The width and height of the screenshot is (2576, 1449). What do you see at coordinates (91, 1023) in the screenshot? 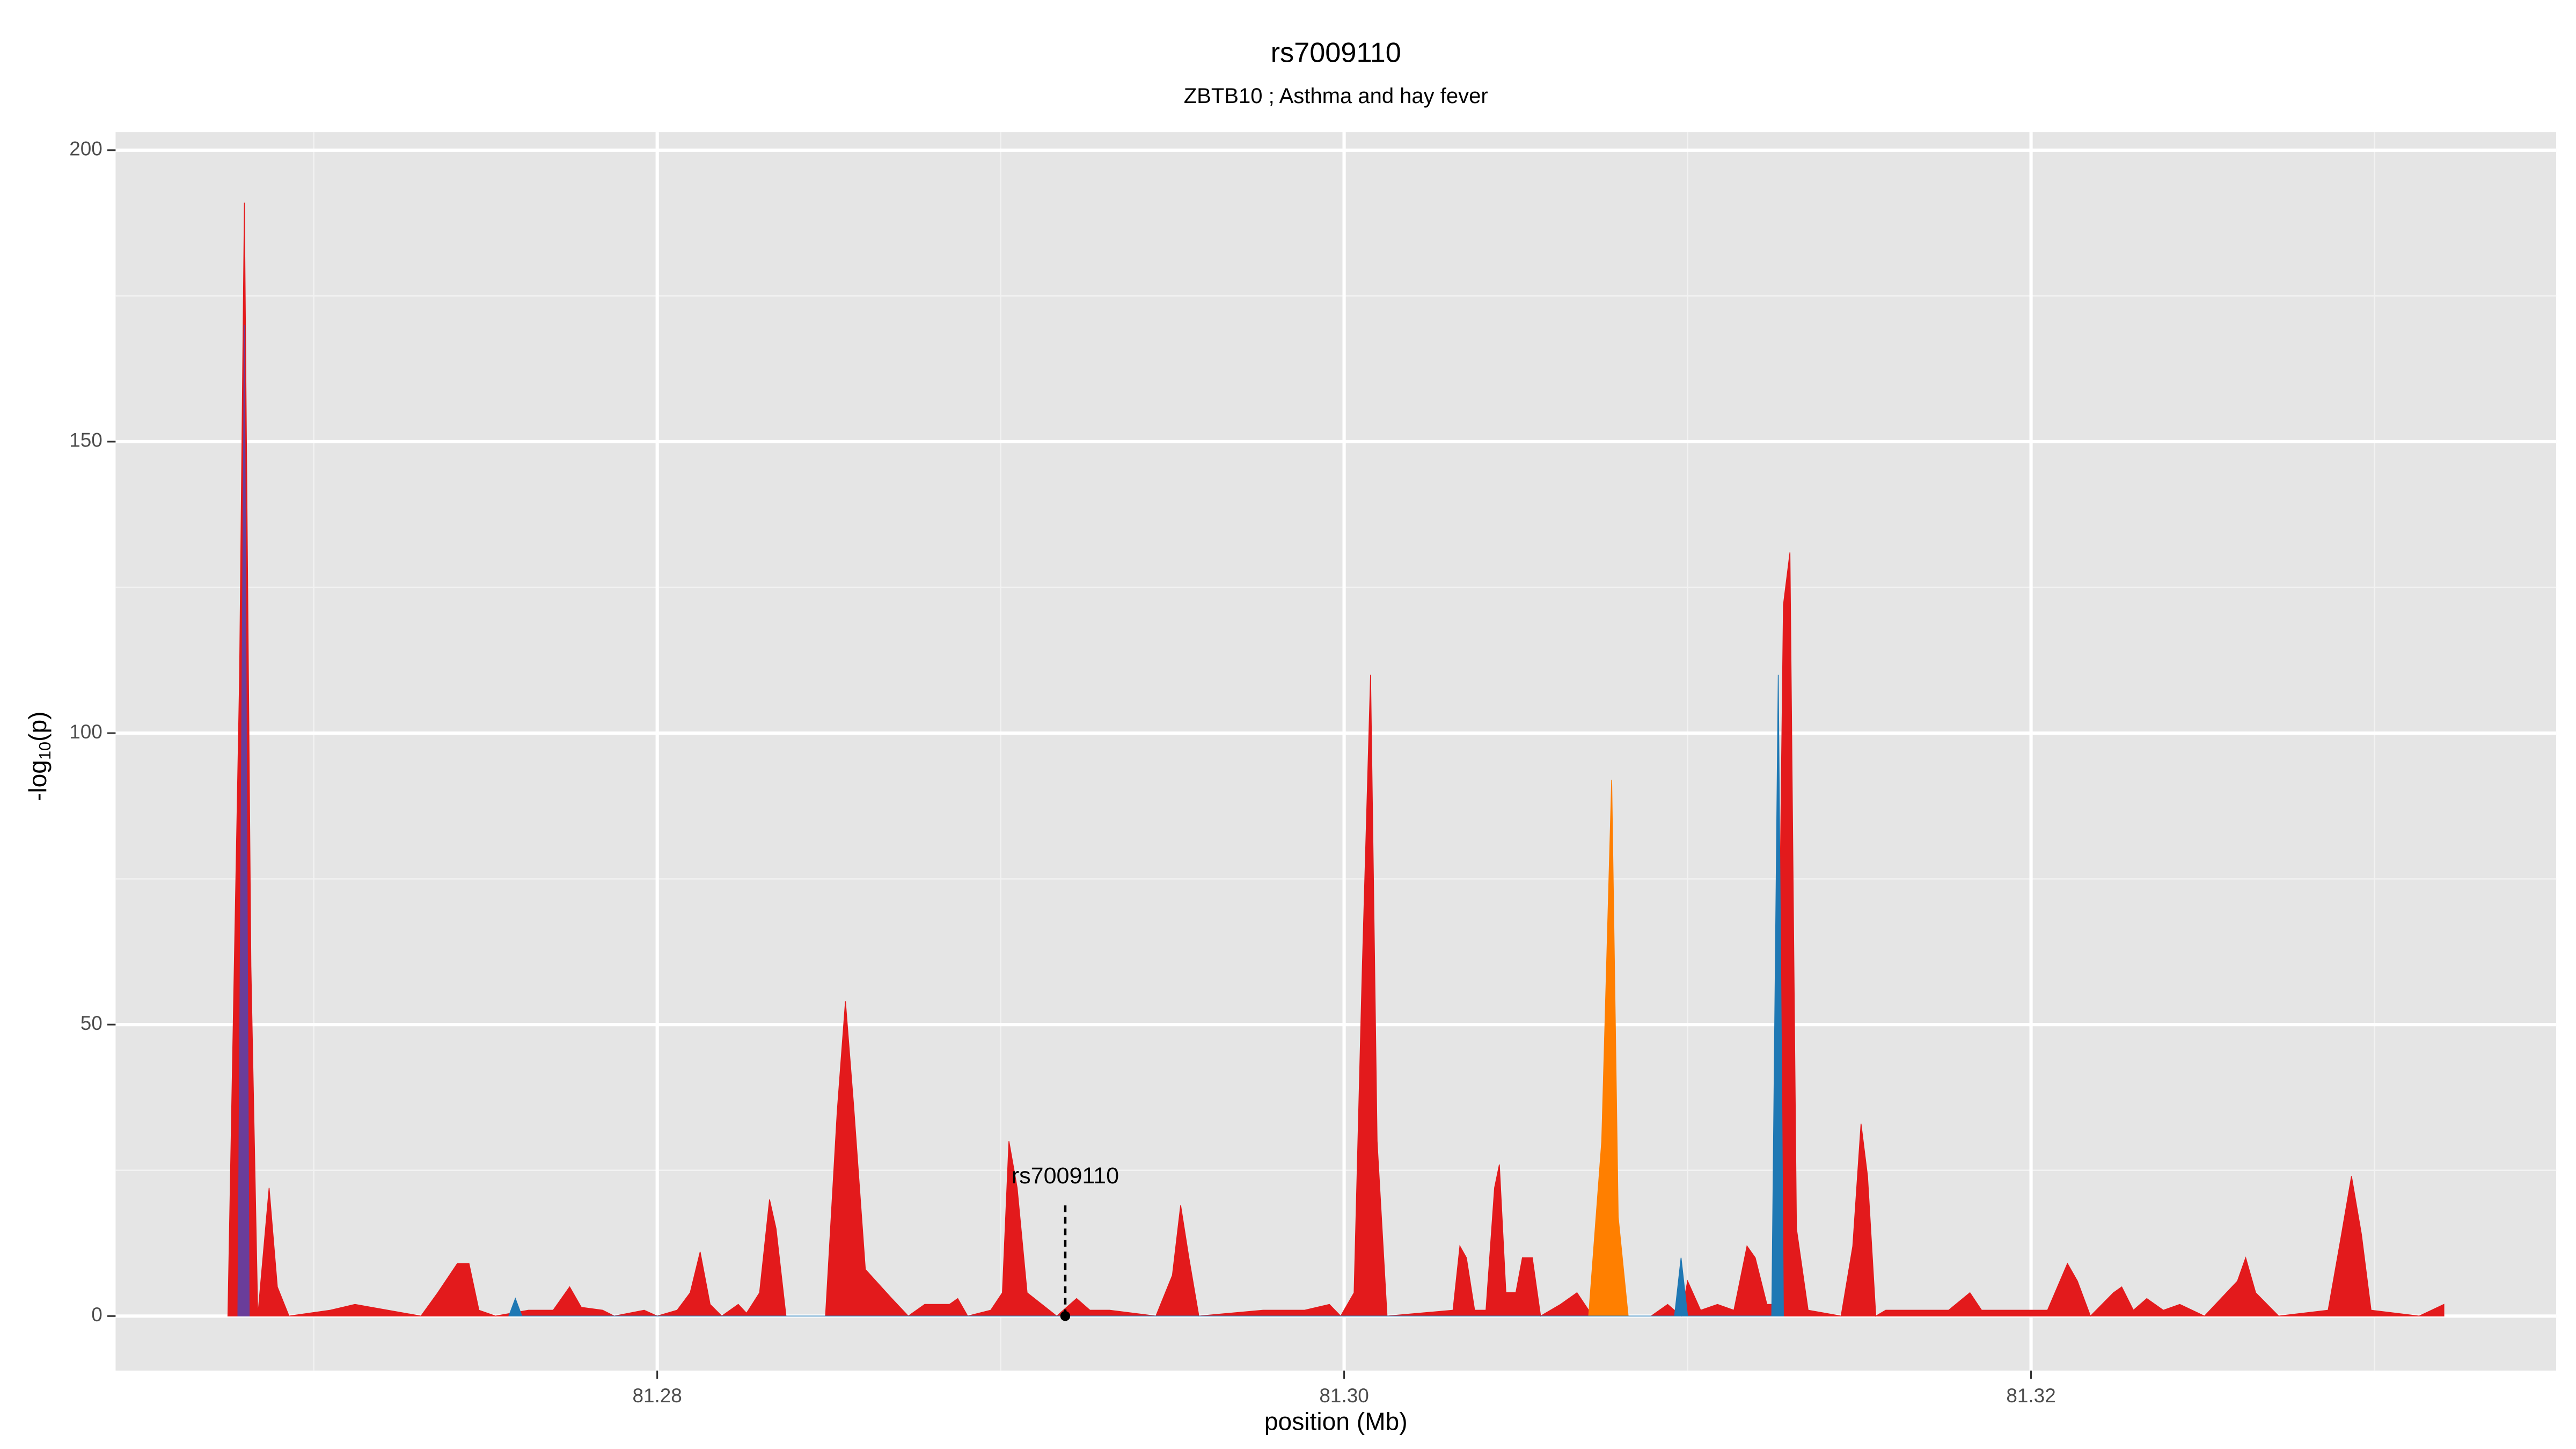
I see `y-tick-label: 50` at bounding box center [91, 1023].